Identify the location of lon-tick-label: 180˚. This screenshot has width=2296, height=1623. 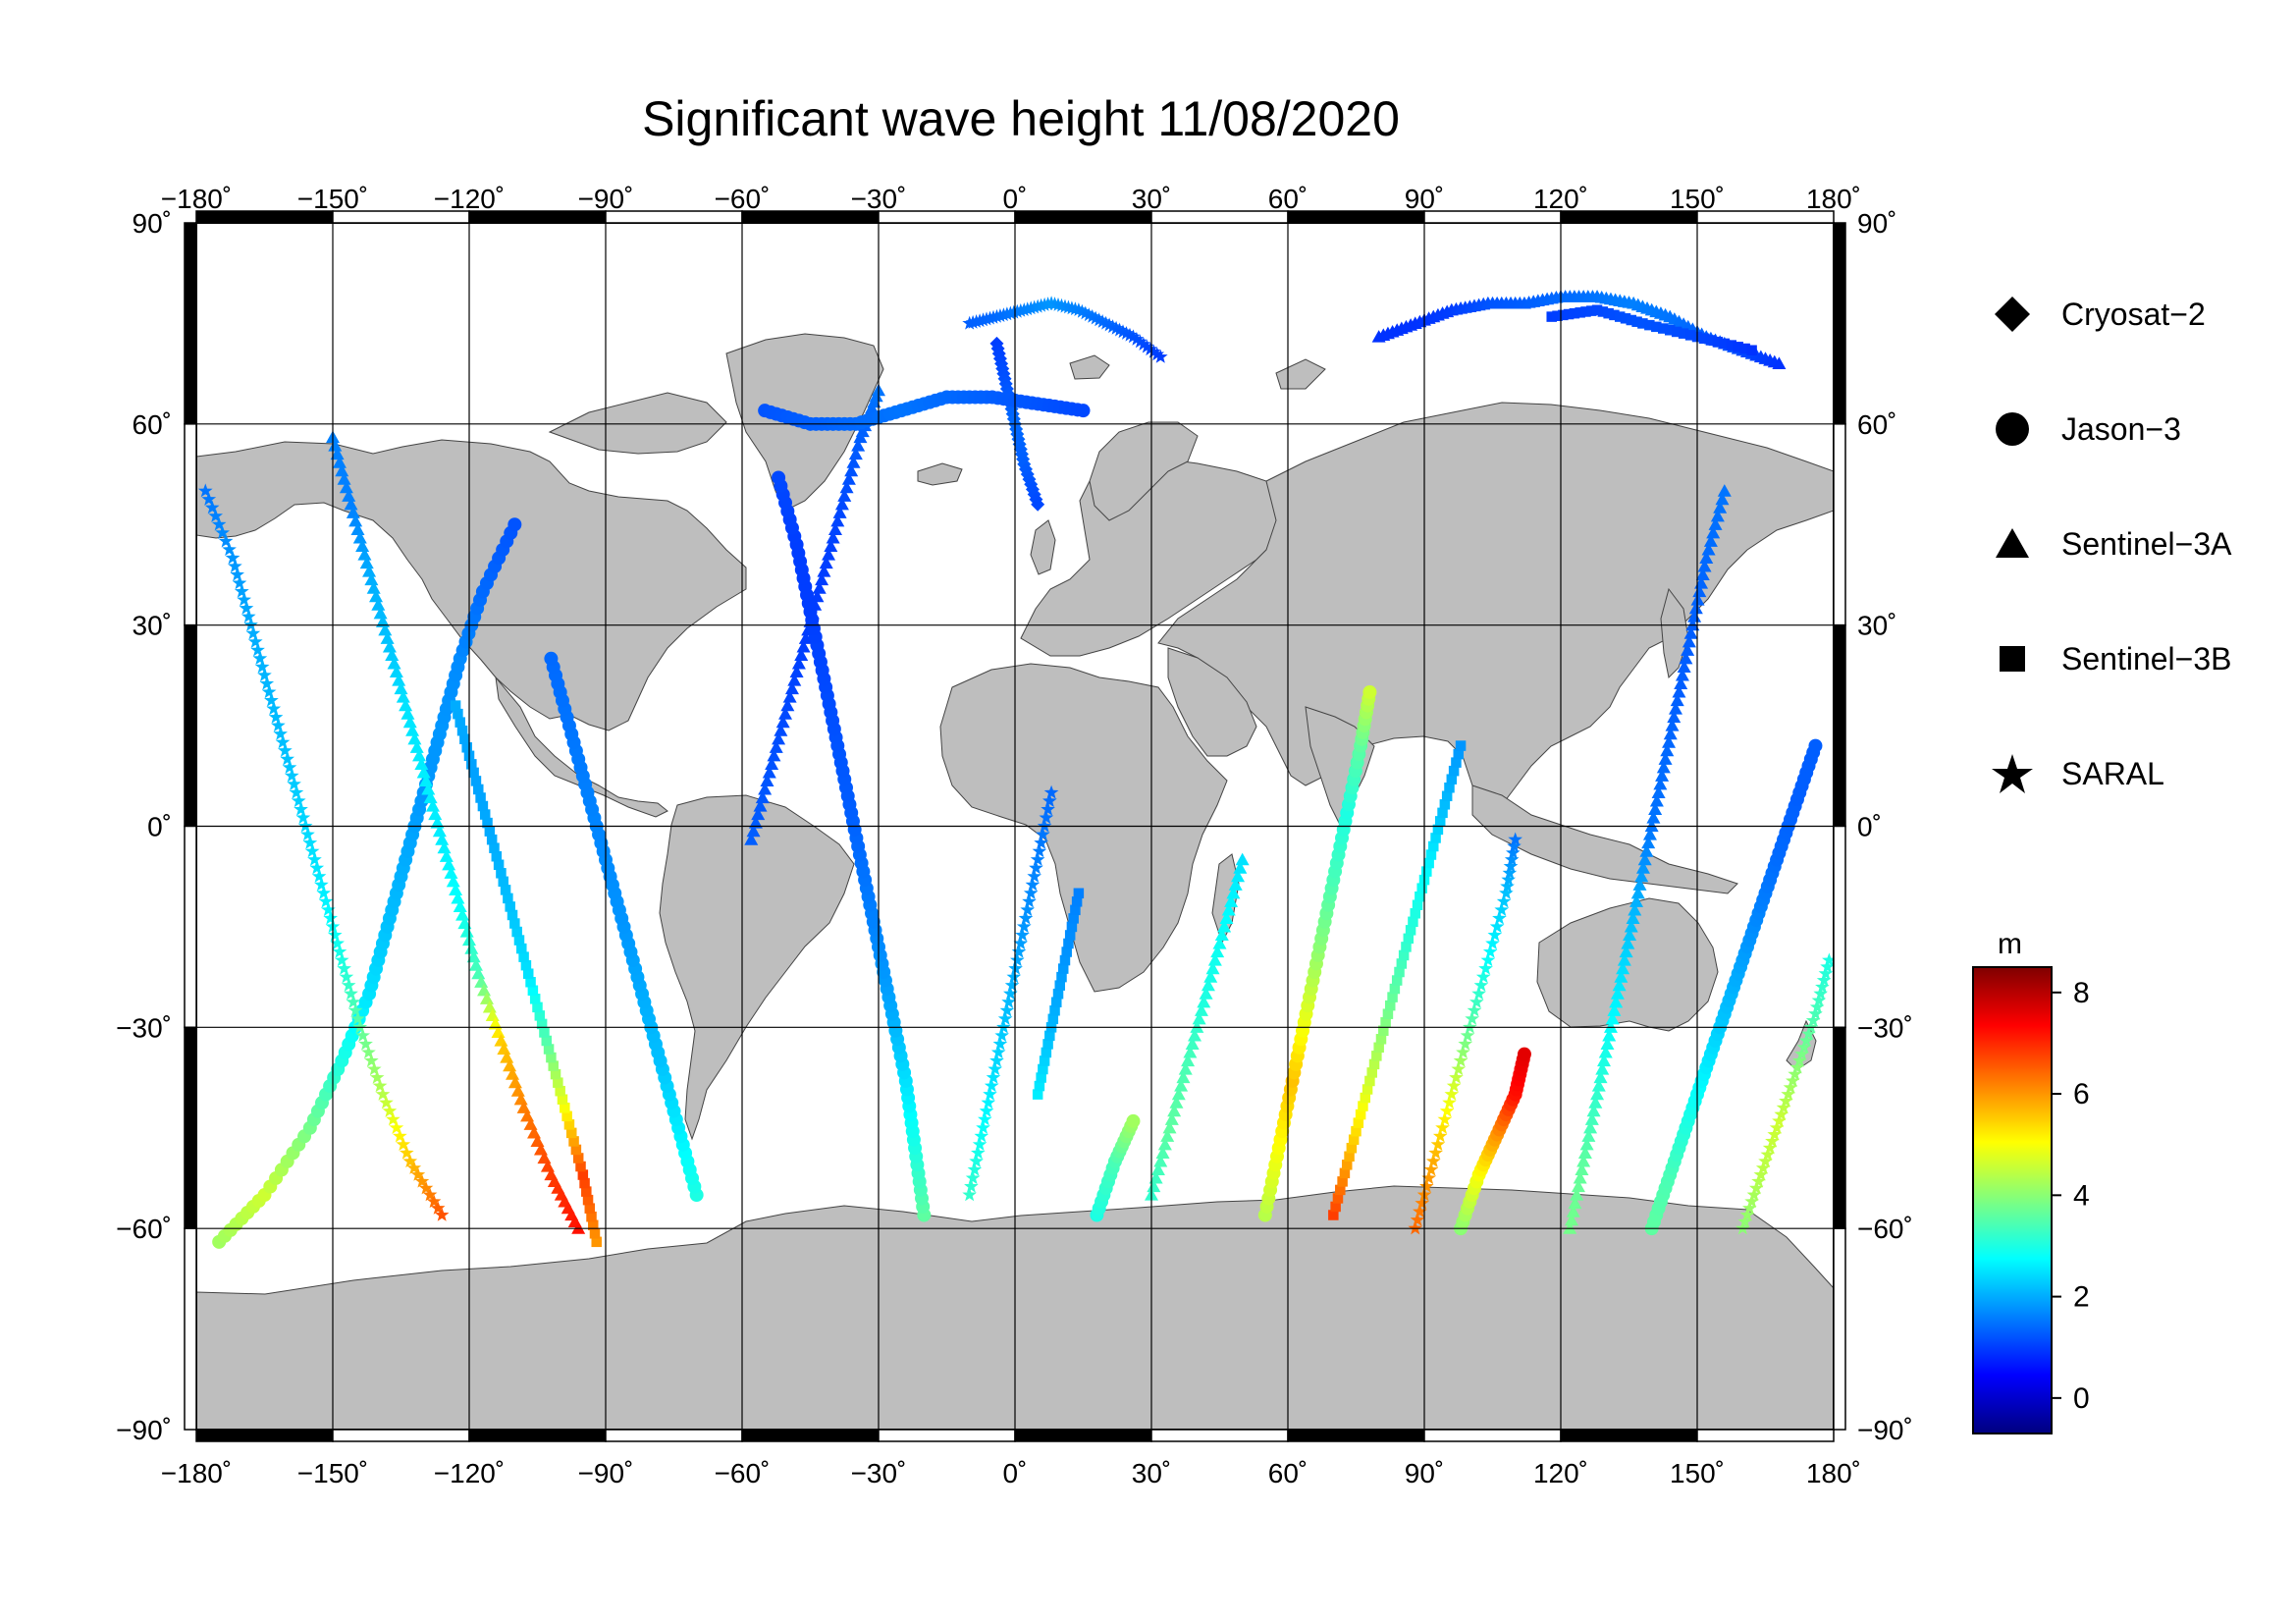
(1834, 199).